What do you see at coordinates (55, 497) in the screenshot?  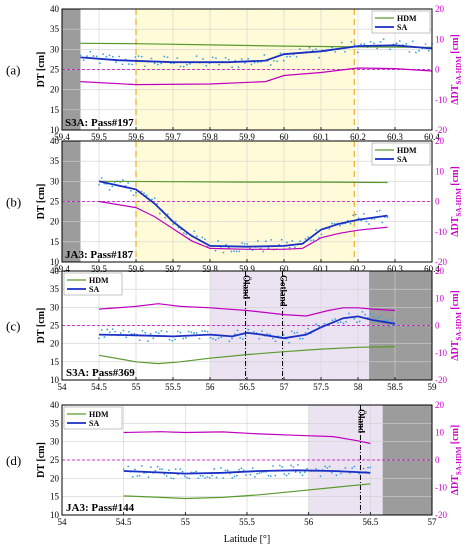 I see `y-tick-label: 15` at bounding box center [55, 497].